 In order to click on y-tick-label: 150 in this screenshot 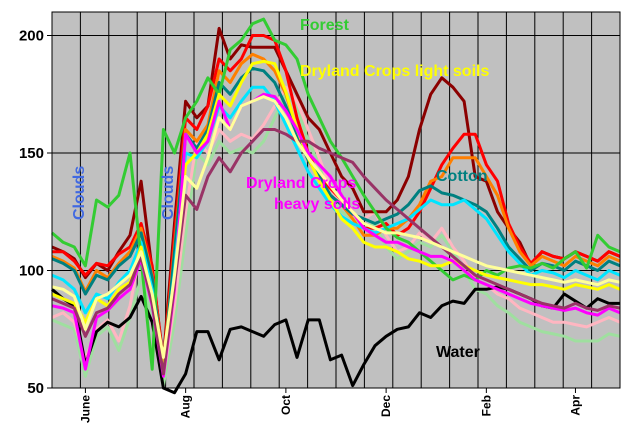, I will do `click(31, 153)`.